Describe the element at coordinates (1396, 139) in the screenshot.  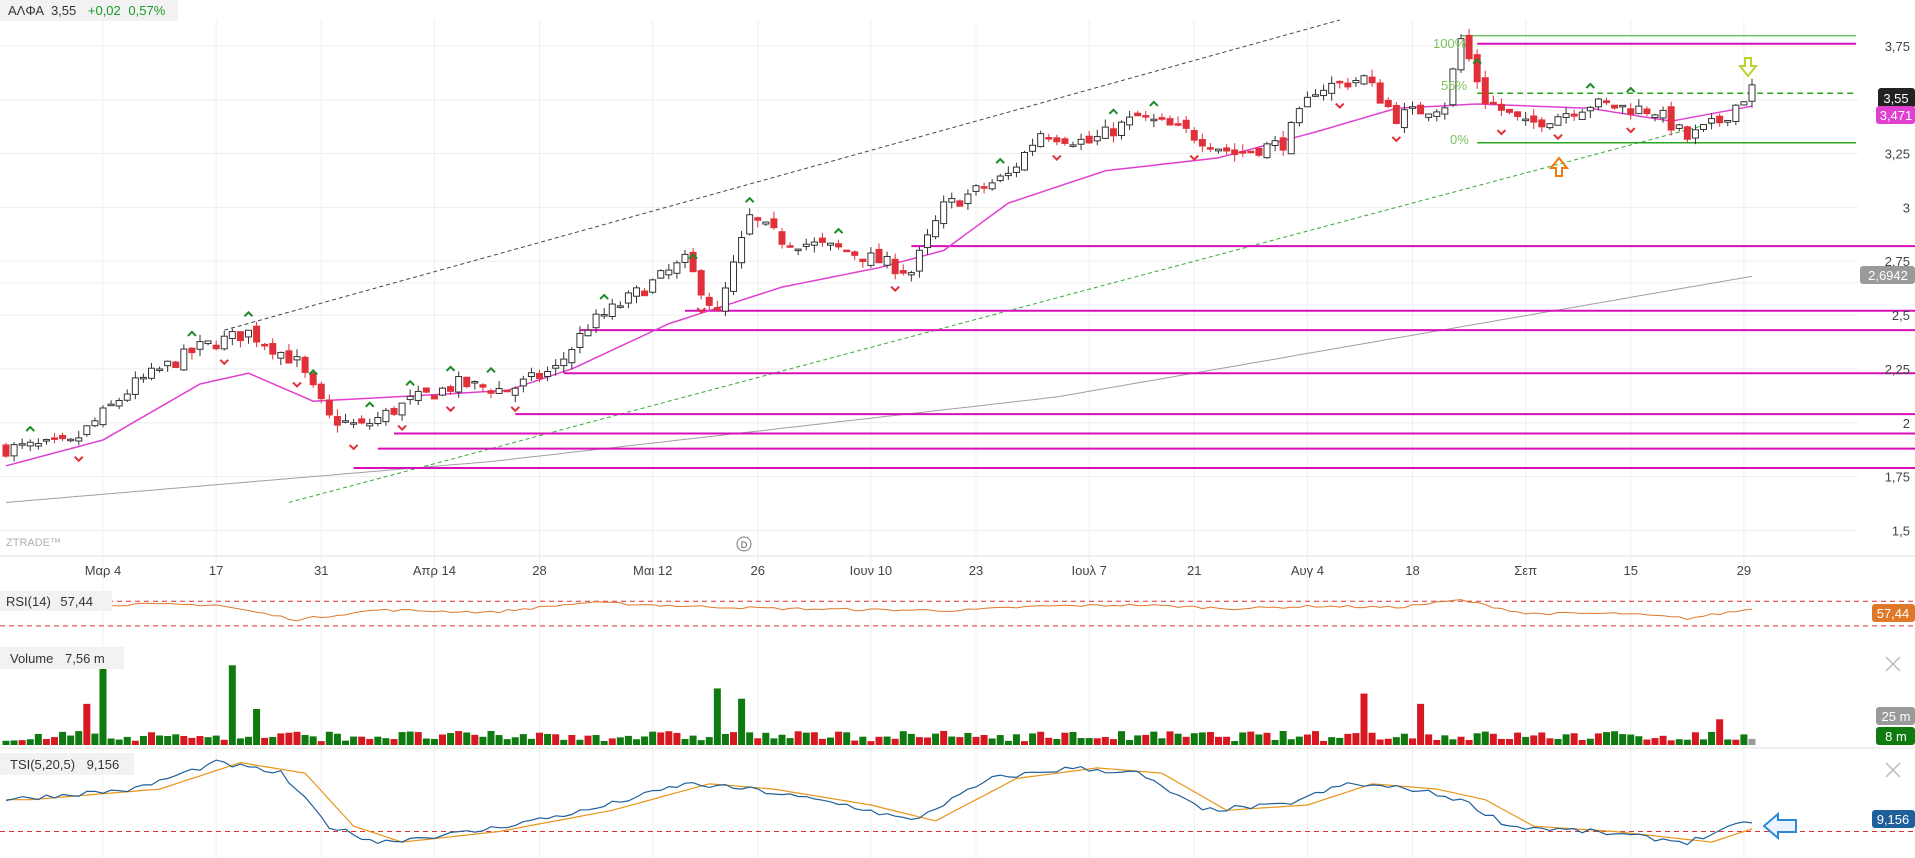
I see `chevron-down-icon` at that location.